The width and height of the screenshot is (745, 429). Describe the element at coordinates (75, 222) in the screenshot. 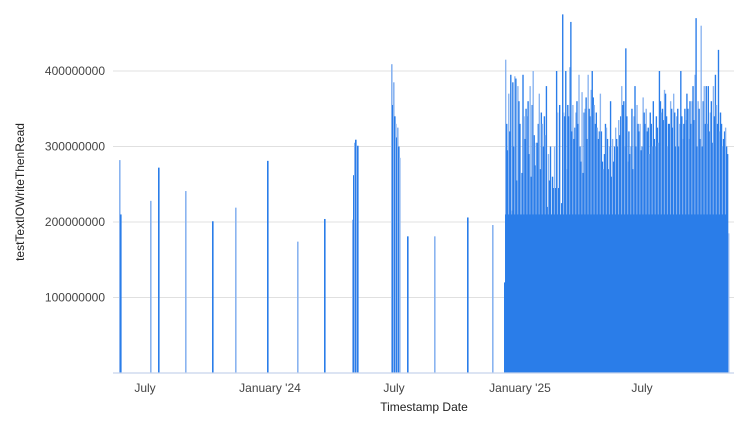

I see `y-tick-label: 200000000` at that location.